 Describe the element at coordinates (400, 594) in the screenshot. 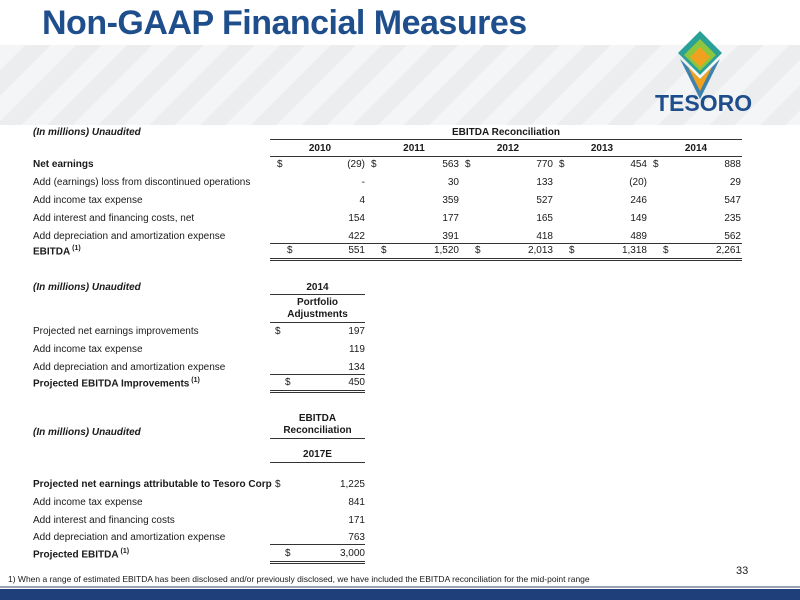

I see `bottom-bar` at that location.